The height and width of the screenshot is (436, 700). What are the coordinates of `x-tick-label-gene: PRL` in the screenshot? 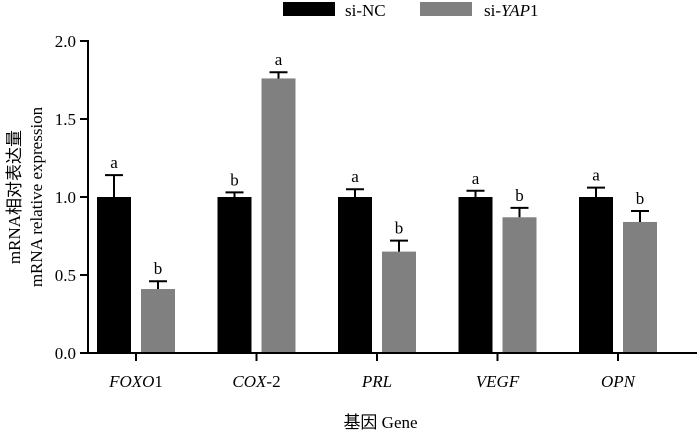 It's located at (376, 381).